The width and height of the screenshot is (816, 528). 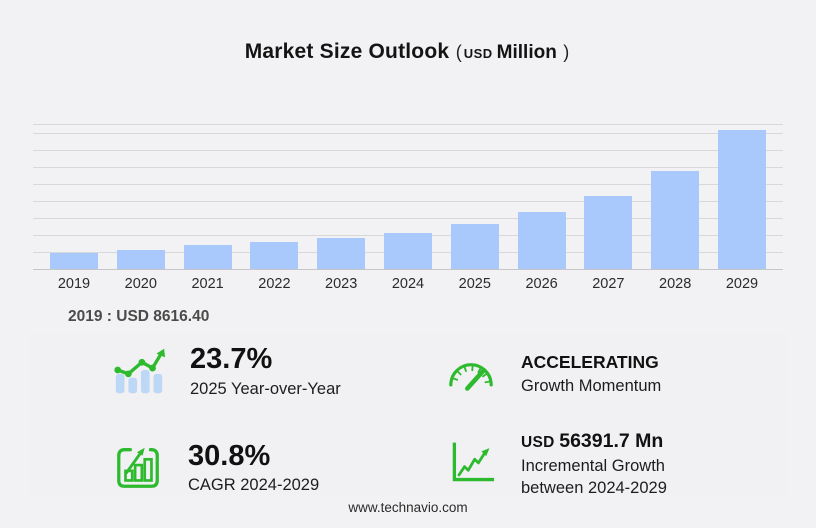 I want to click on x-tick-label: 2021, so click(x=207, y=284).